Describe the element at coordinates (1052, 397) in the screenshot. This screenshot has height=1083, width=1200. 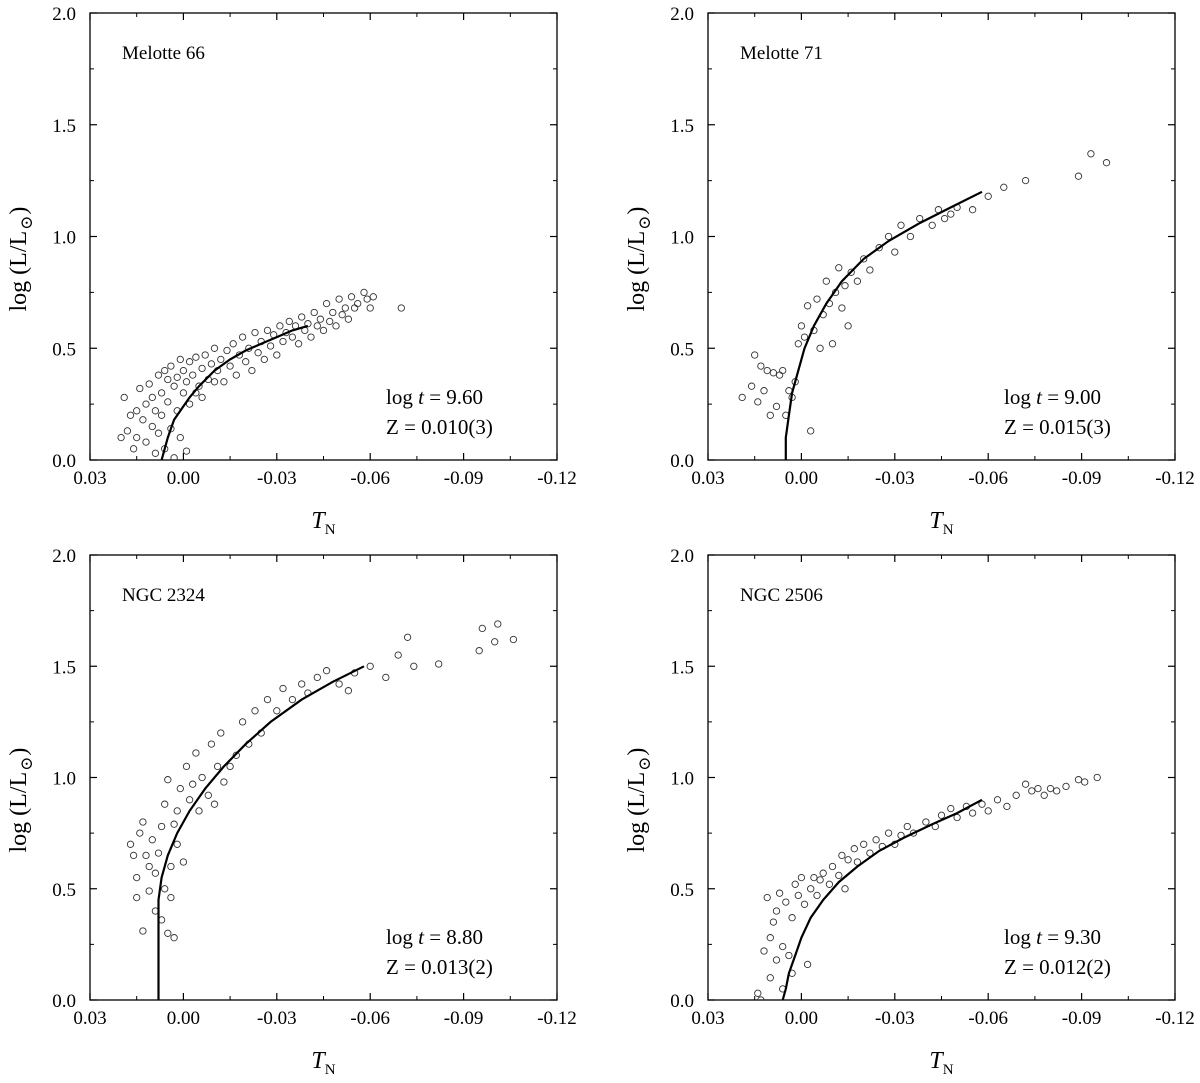
I see `age-annotation: log t = 9.00` at that location.